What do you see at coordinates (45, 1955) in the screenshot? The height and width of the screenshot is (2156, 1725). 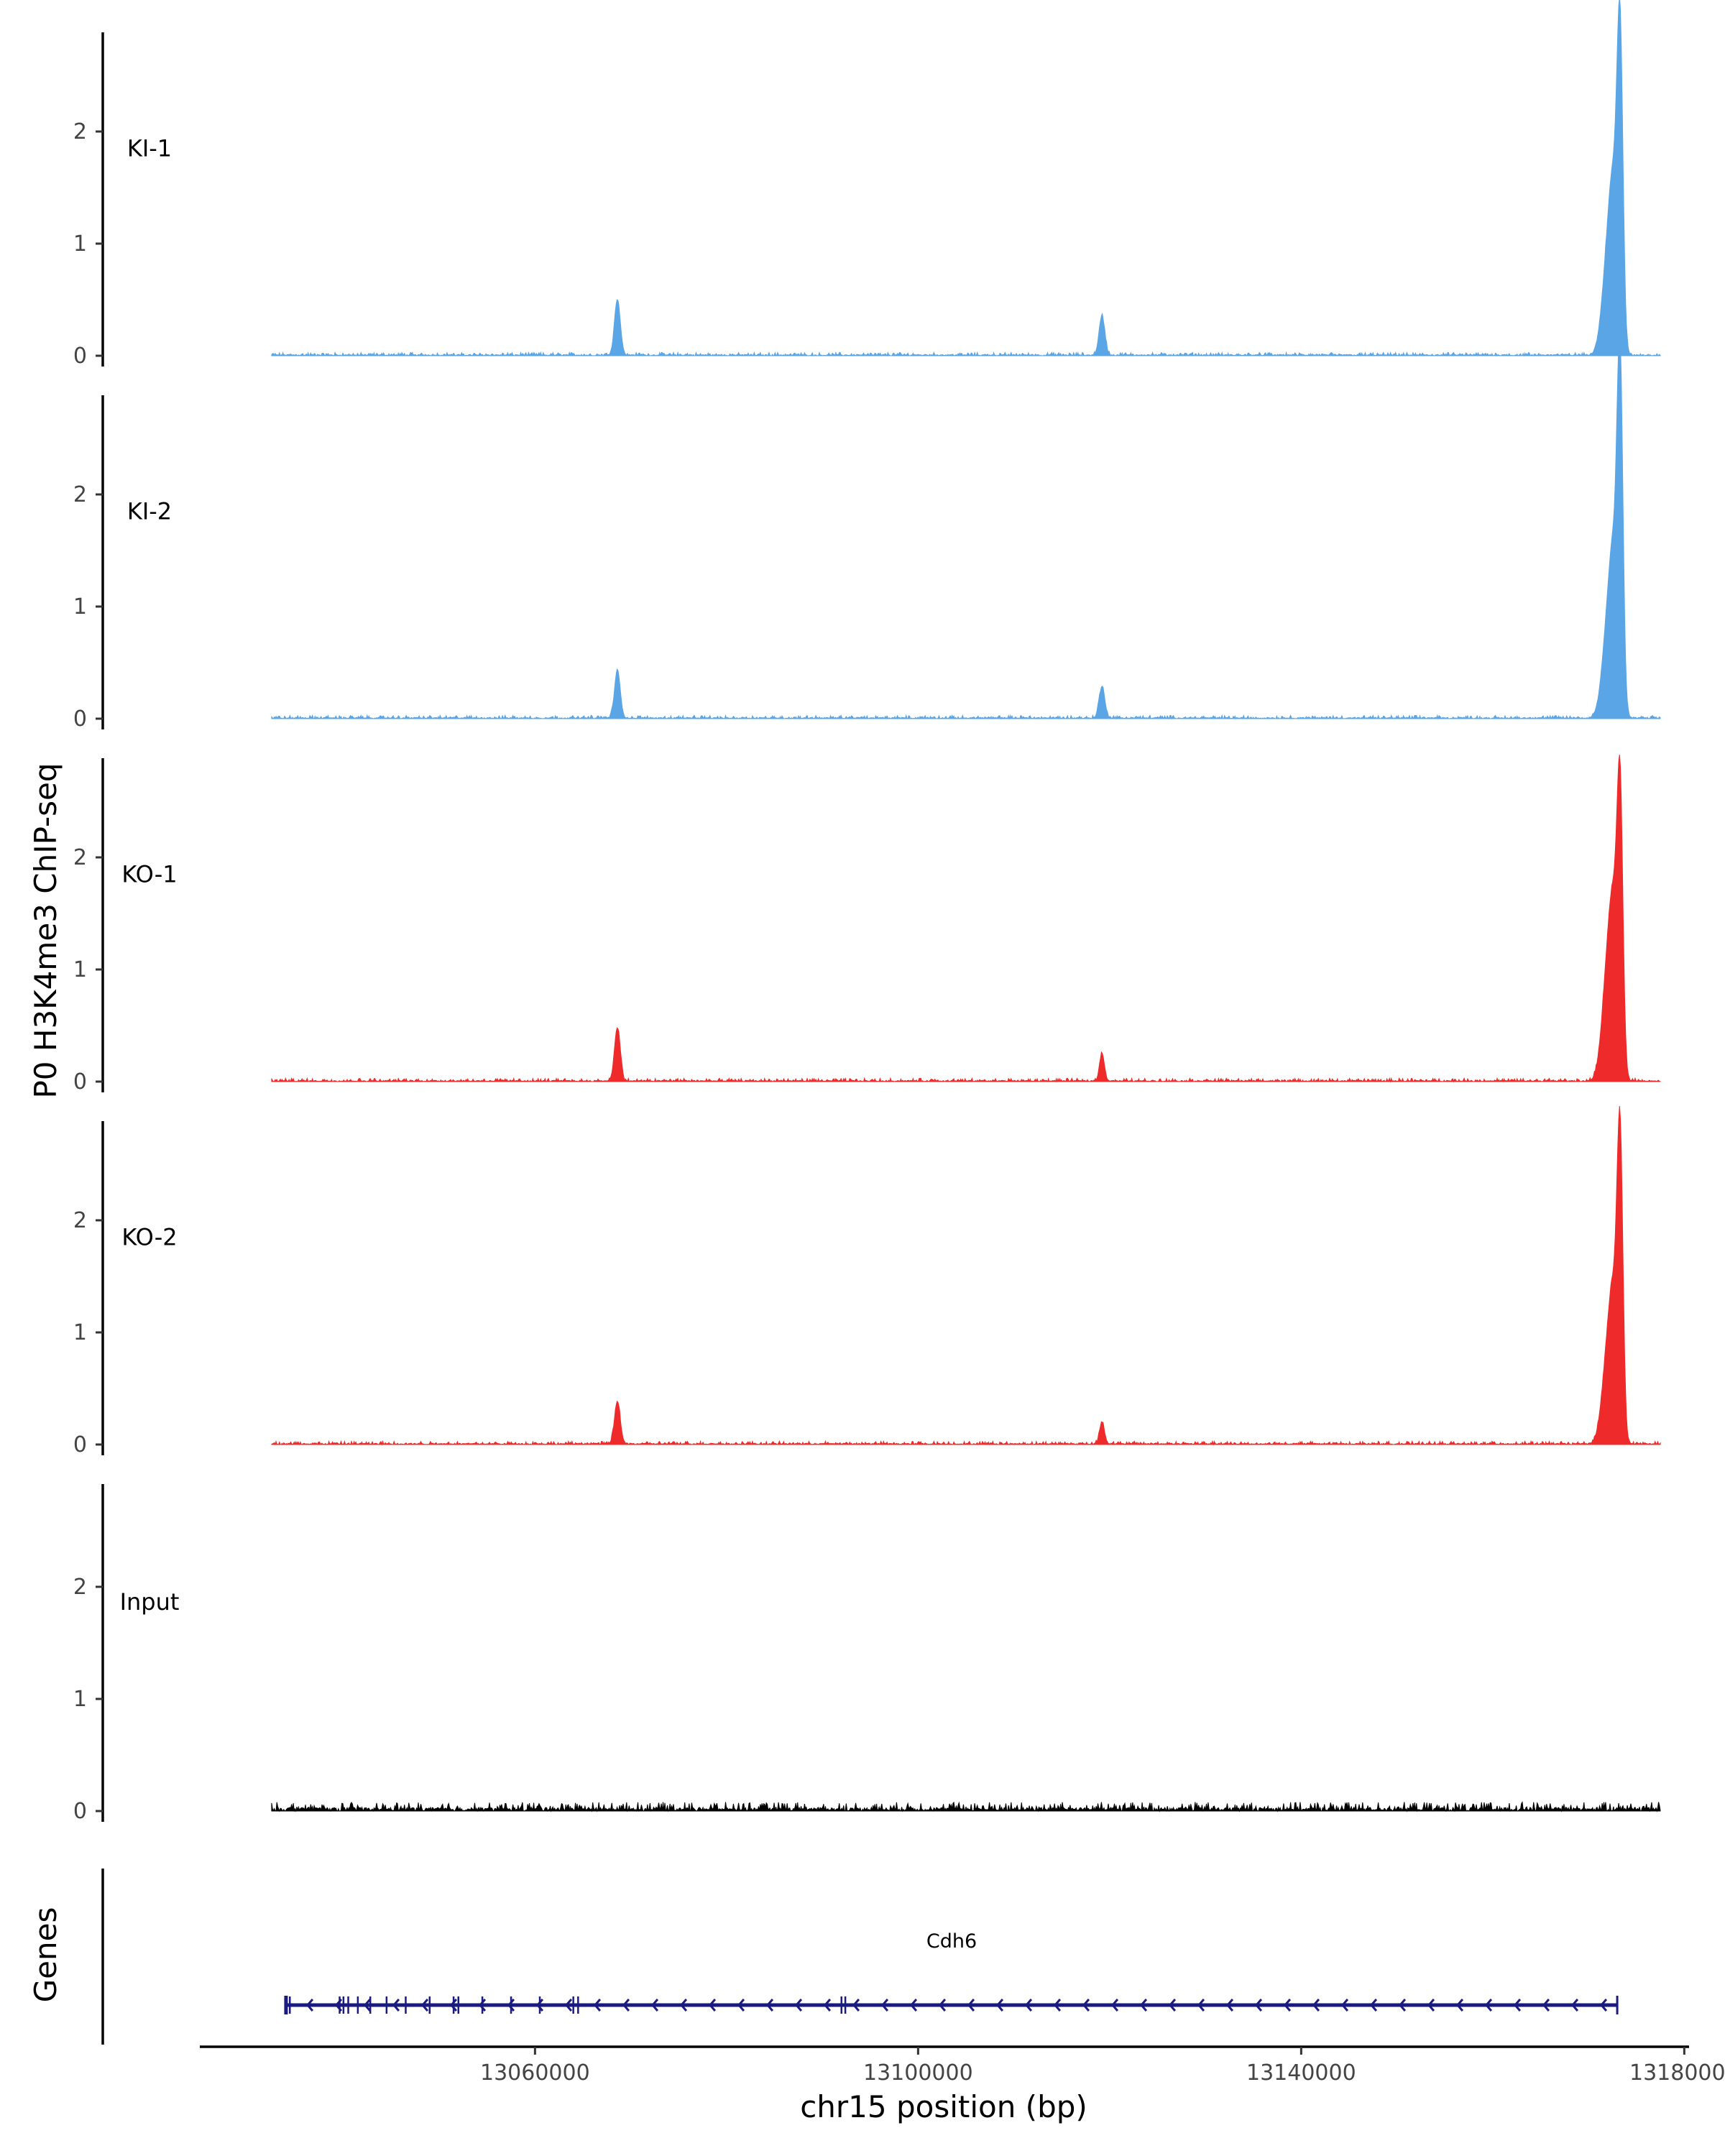 I see `genes-axis-title: Genes` at bounding box center [45, 1955].